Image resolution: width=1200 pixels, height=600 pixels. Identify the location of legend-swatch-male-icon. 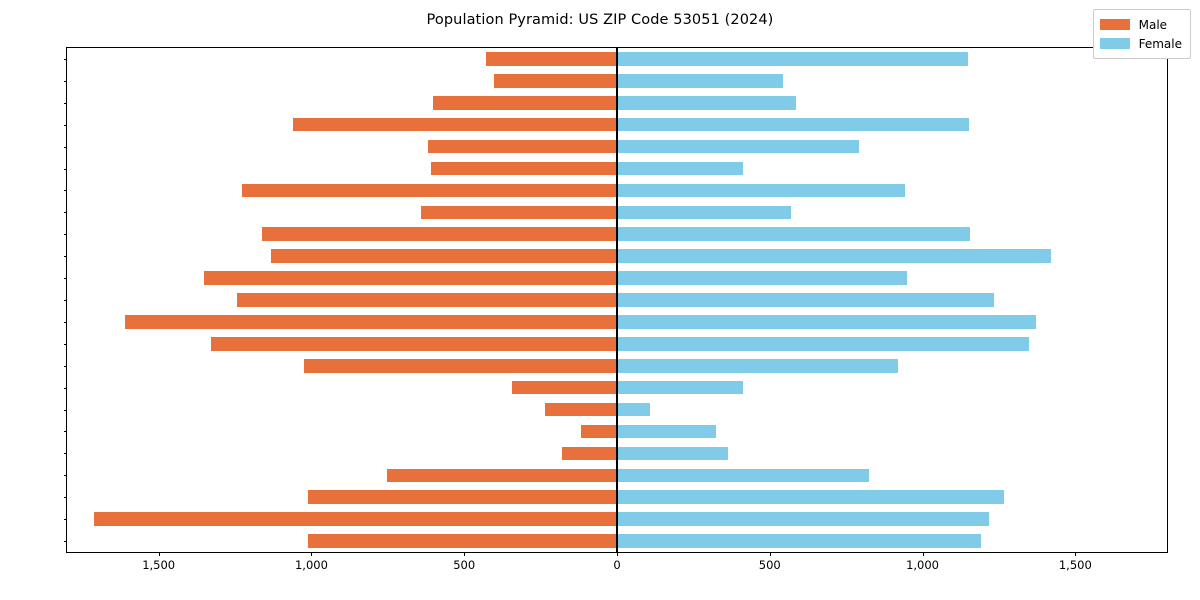
(1114, 24).